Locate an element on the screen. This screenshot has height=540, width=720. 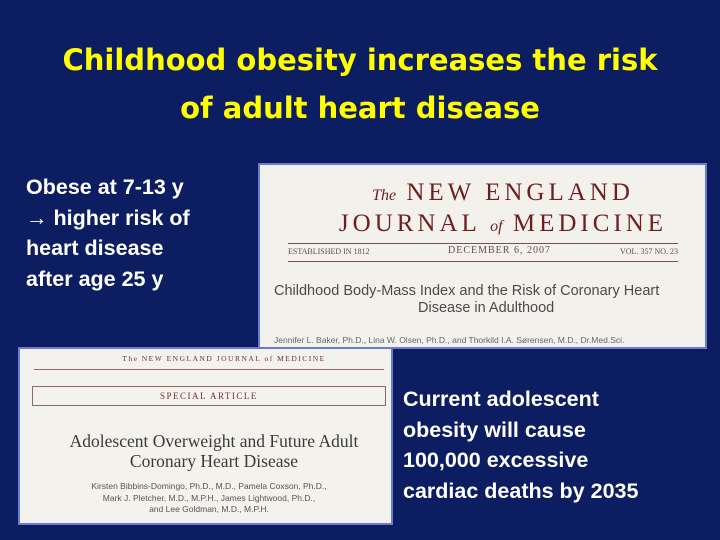
masthead-the: The is located at coordinates (384, 195).